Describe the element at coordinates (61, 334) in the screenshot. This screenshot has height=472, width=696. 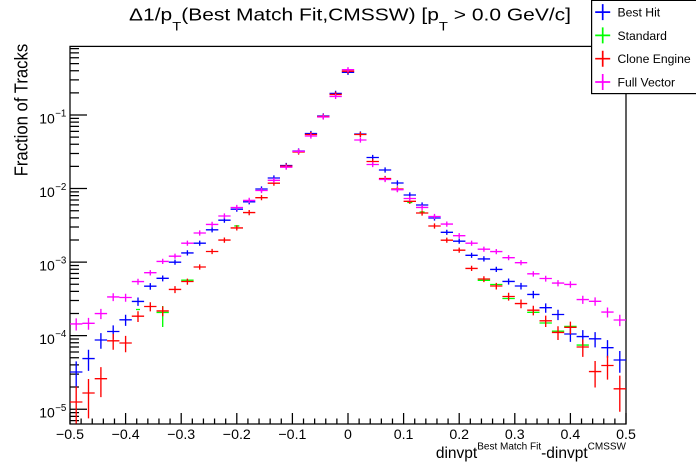
I see `svg-text: −4` at that location.